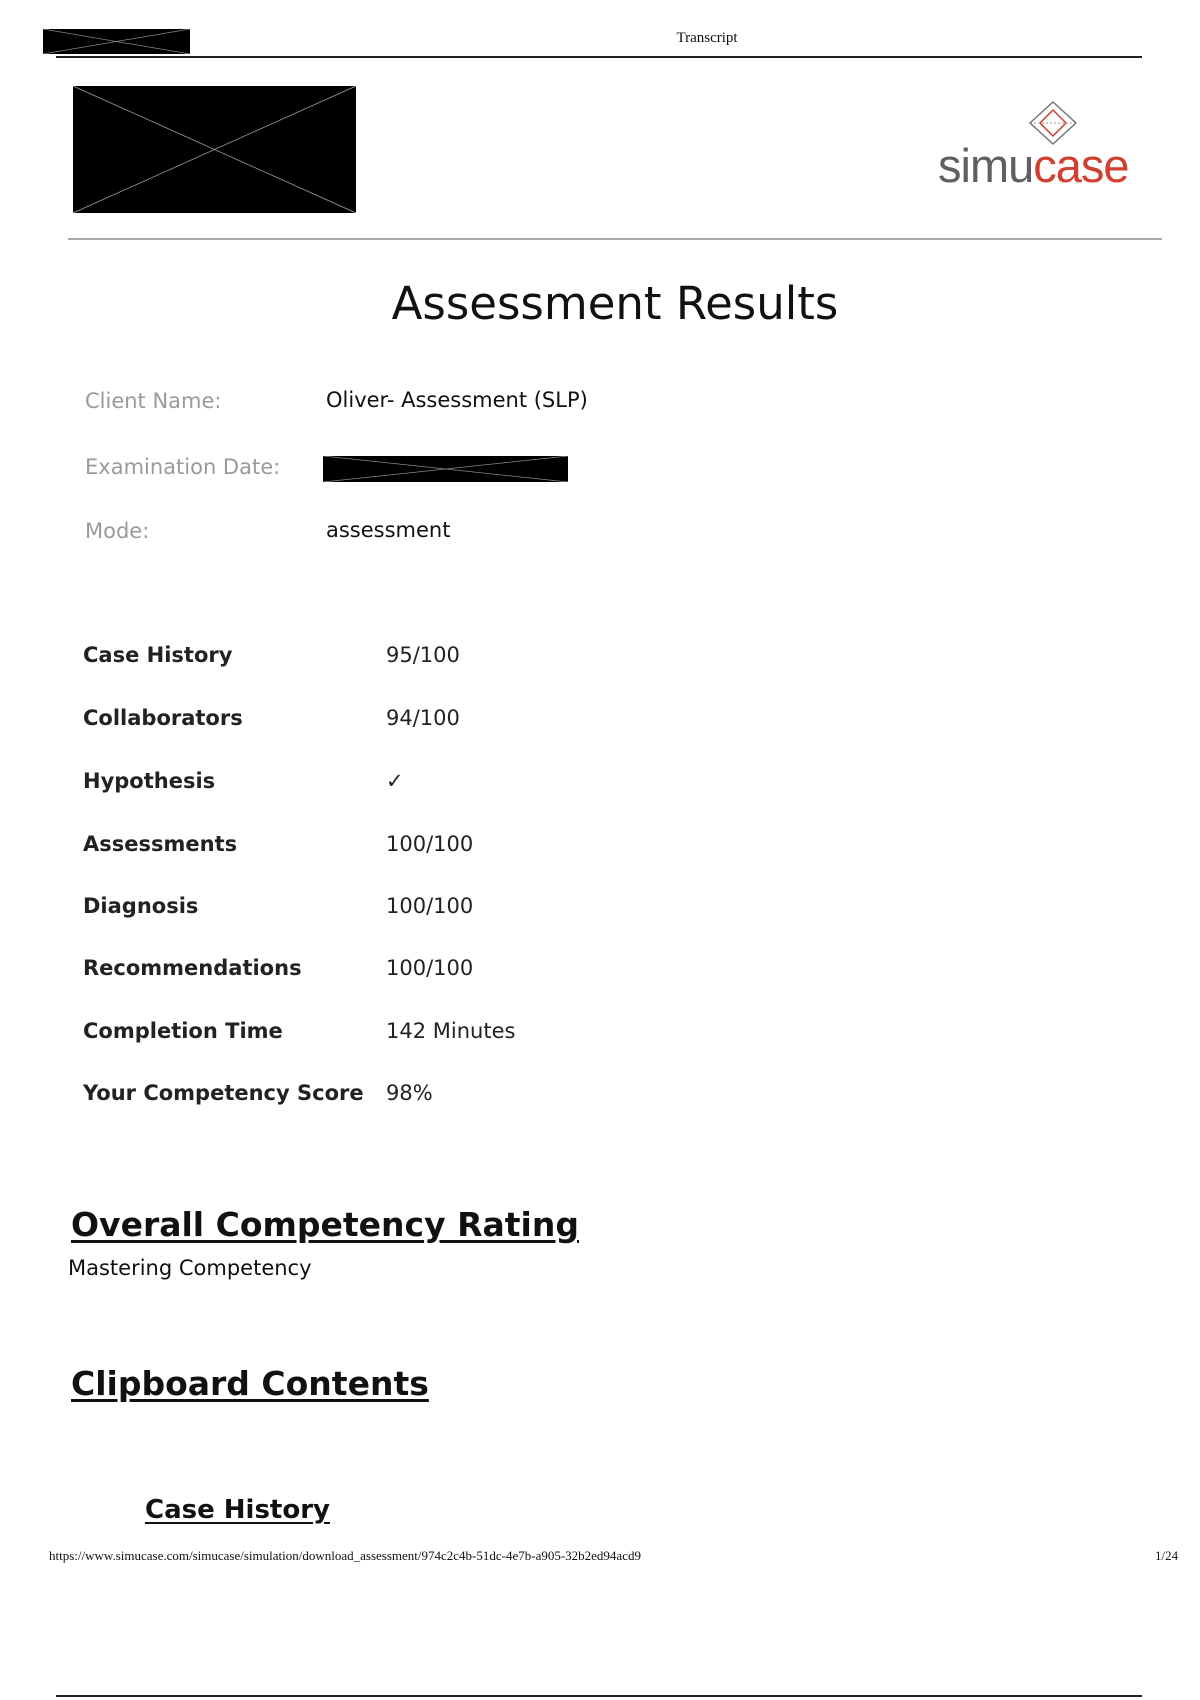 This screenshot has height=1700, width=1200. I want to click on examination-date-label: Examination Date:, so click(183, 467).